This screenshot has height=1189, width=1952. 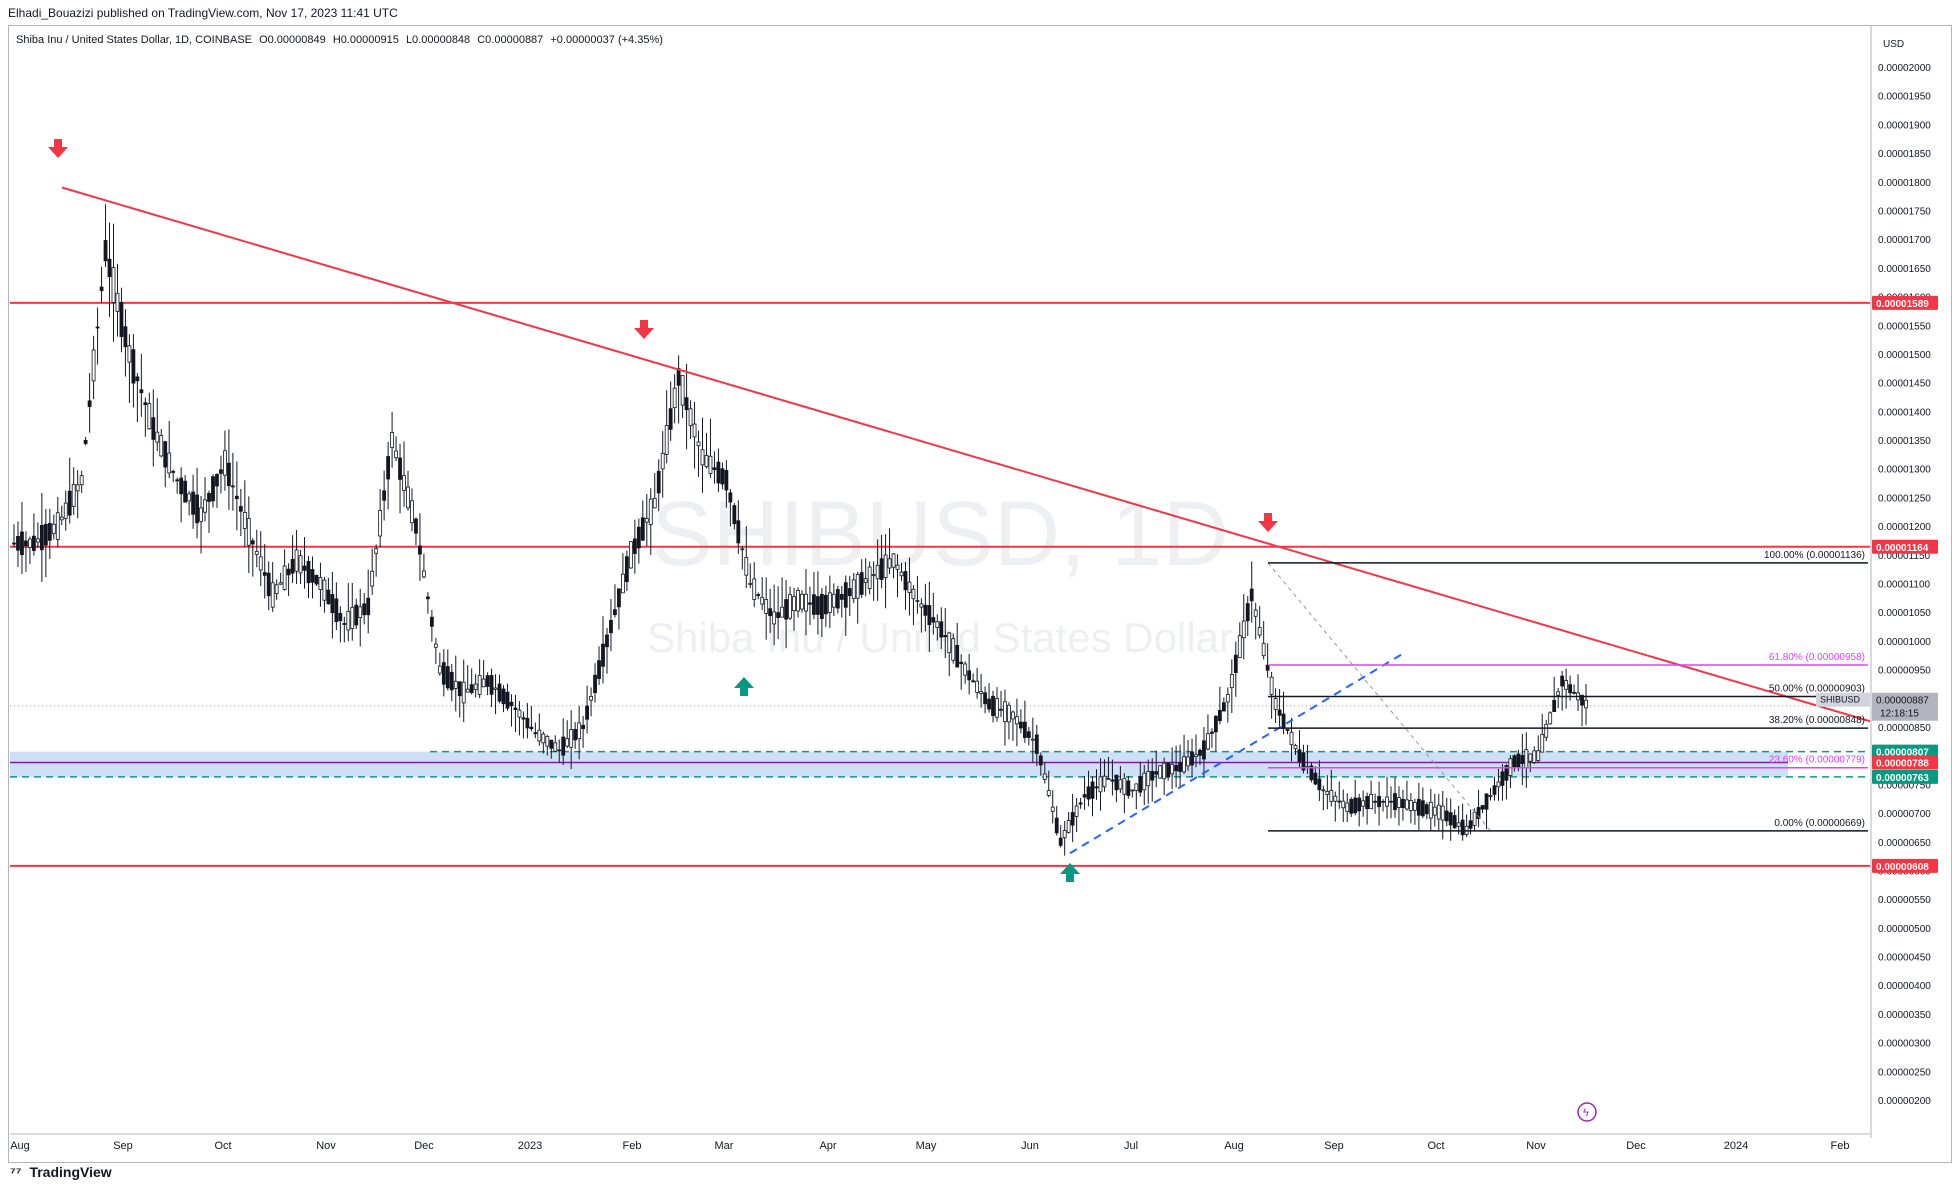 I want to click on price-tick-label: 0.00000500, so click(x=1904, y=929).